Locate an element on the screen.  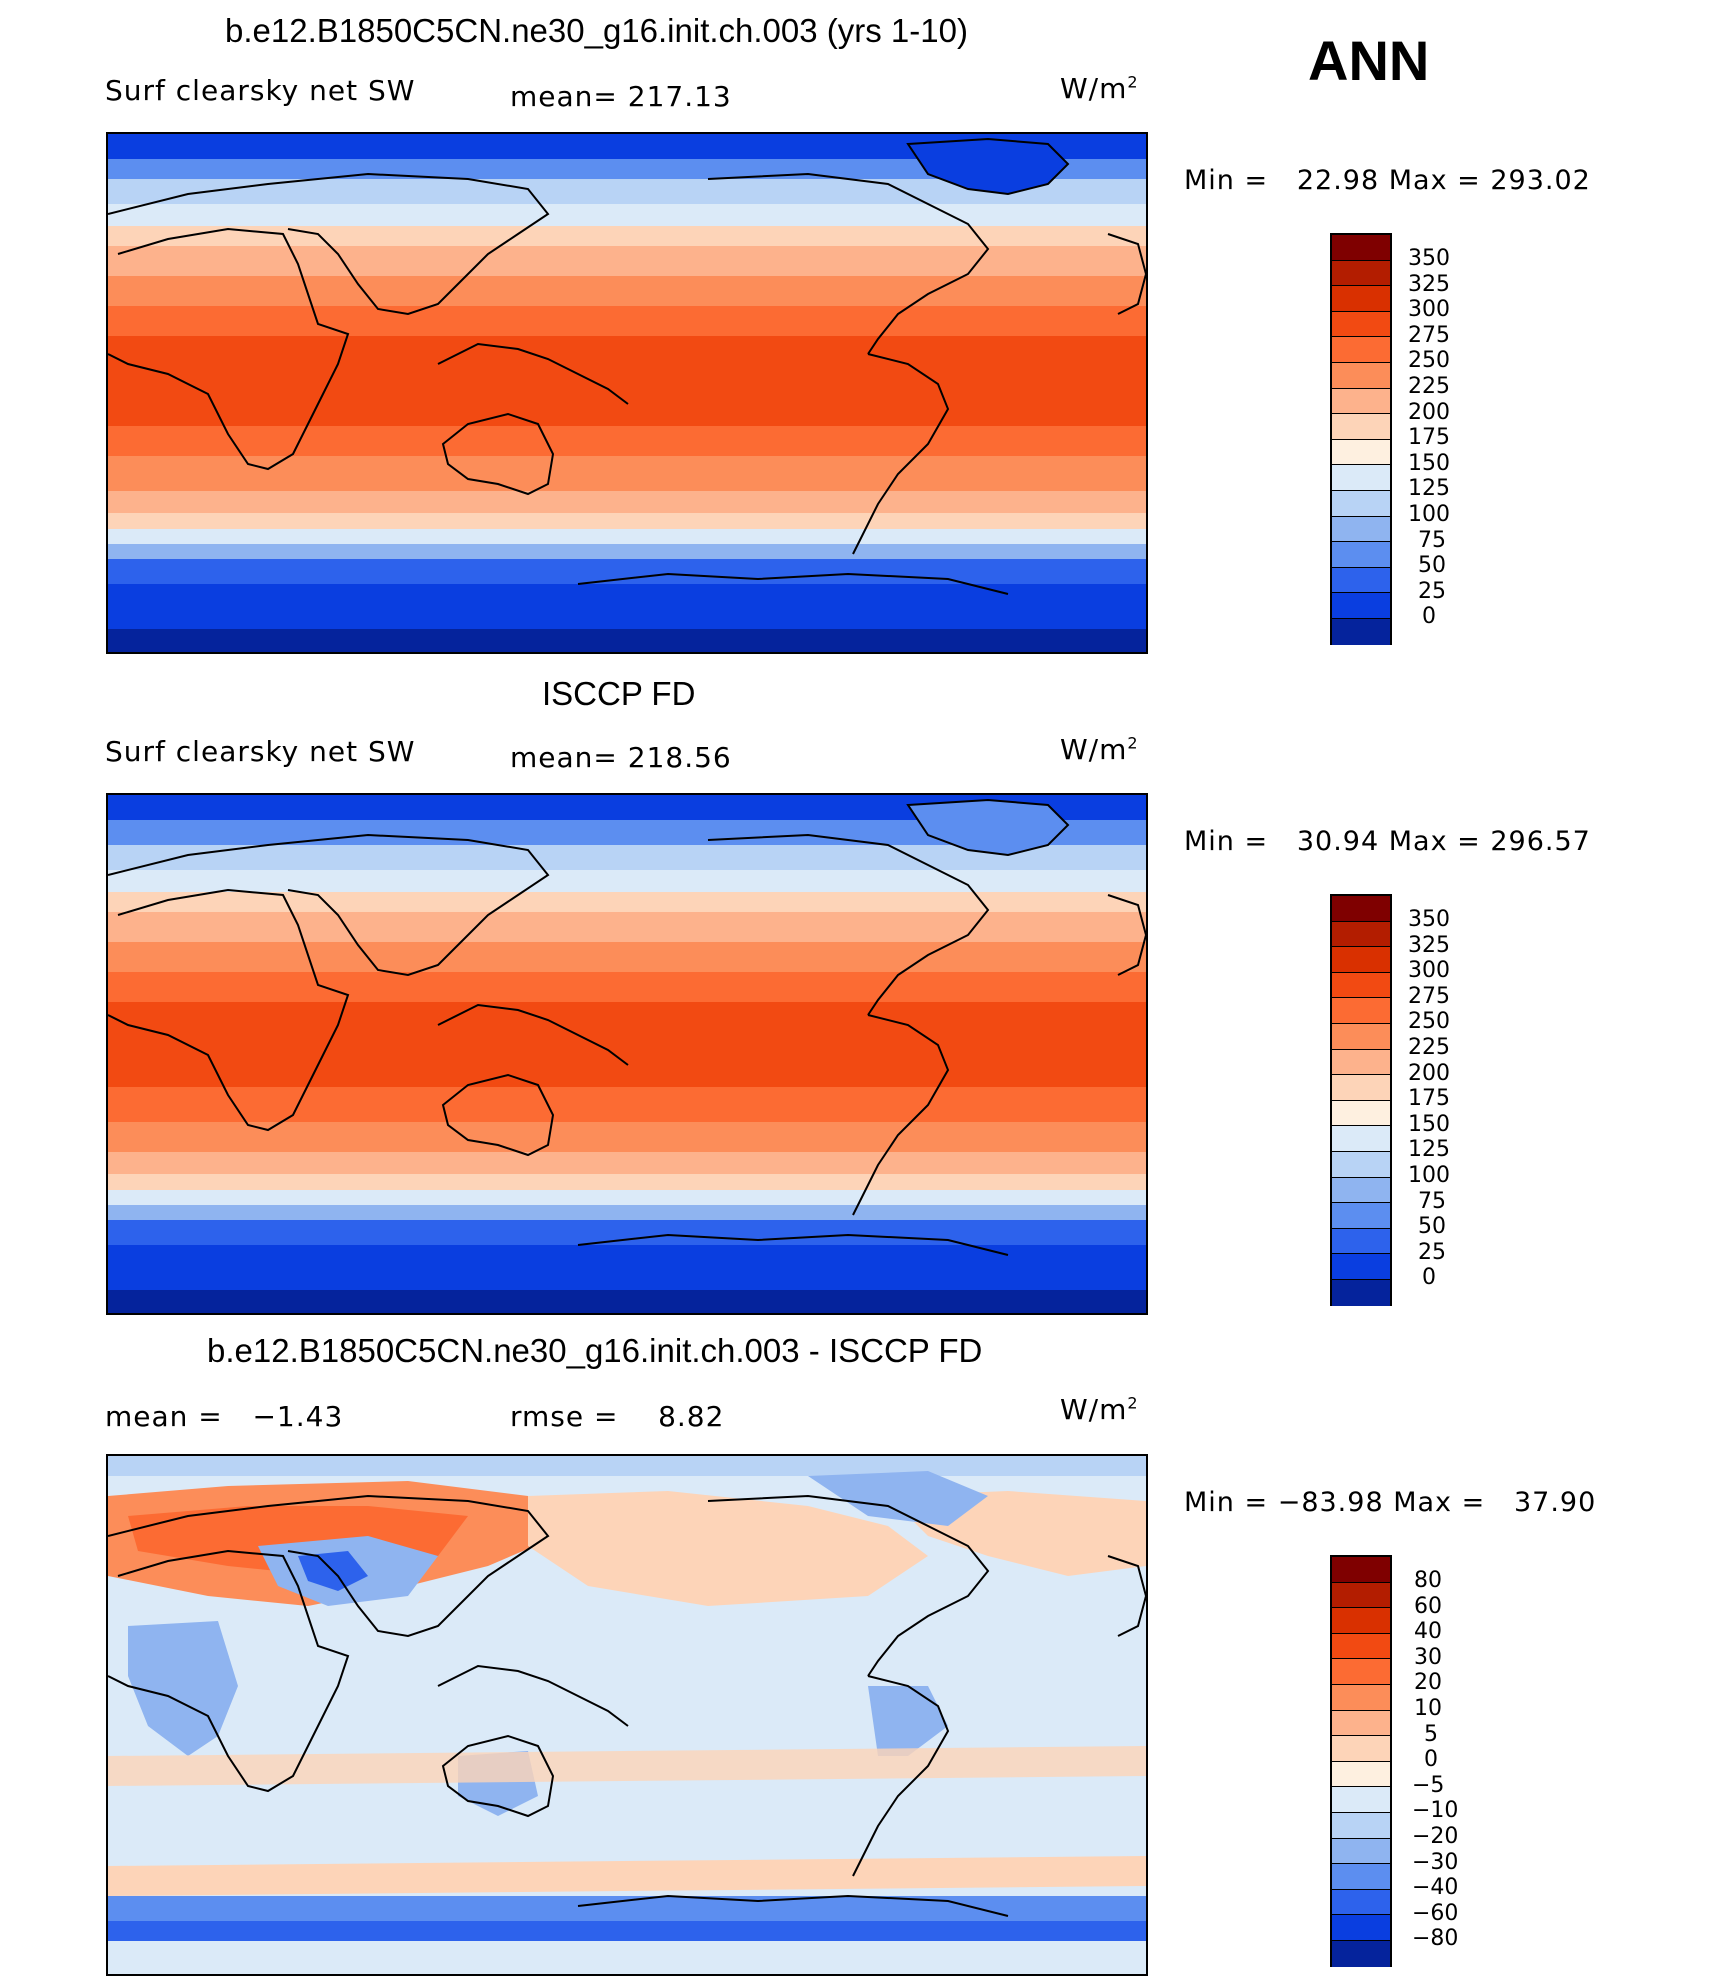
panel3-rmse-label: rmse = 8.82 is located at coordinates (617, 1416).